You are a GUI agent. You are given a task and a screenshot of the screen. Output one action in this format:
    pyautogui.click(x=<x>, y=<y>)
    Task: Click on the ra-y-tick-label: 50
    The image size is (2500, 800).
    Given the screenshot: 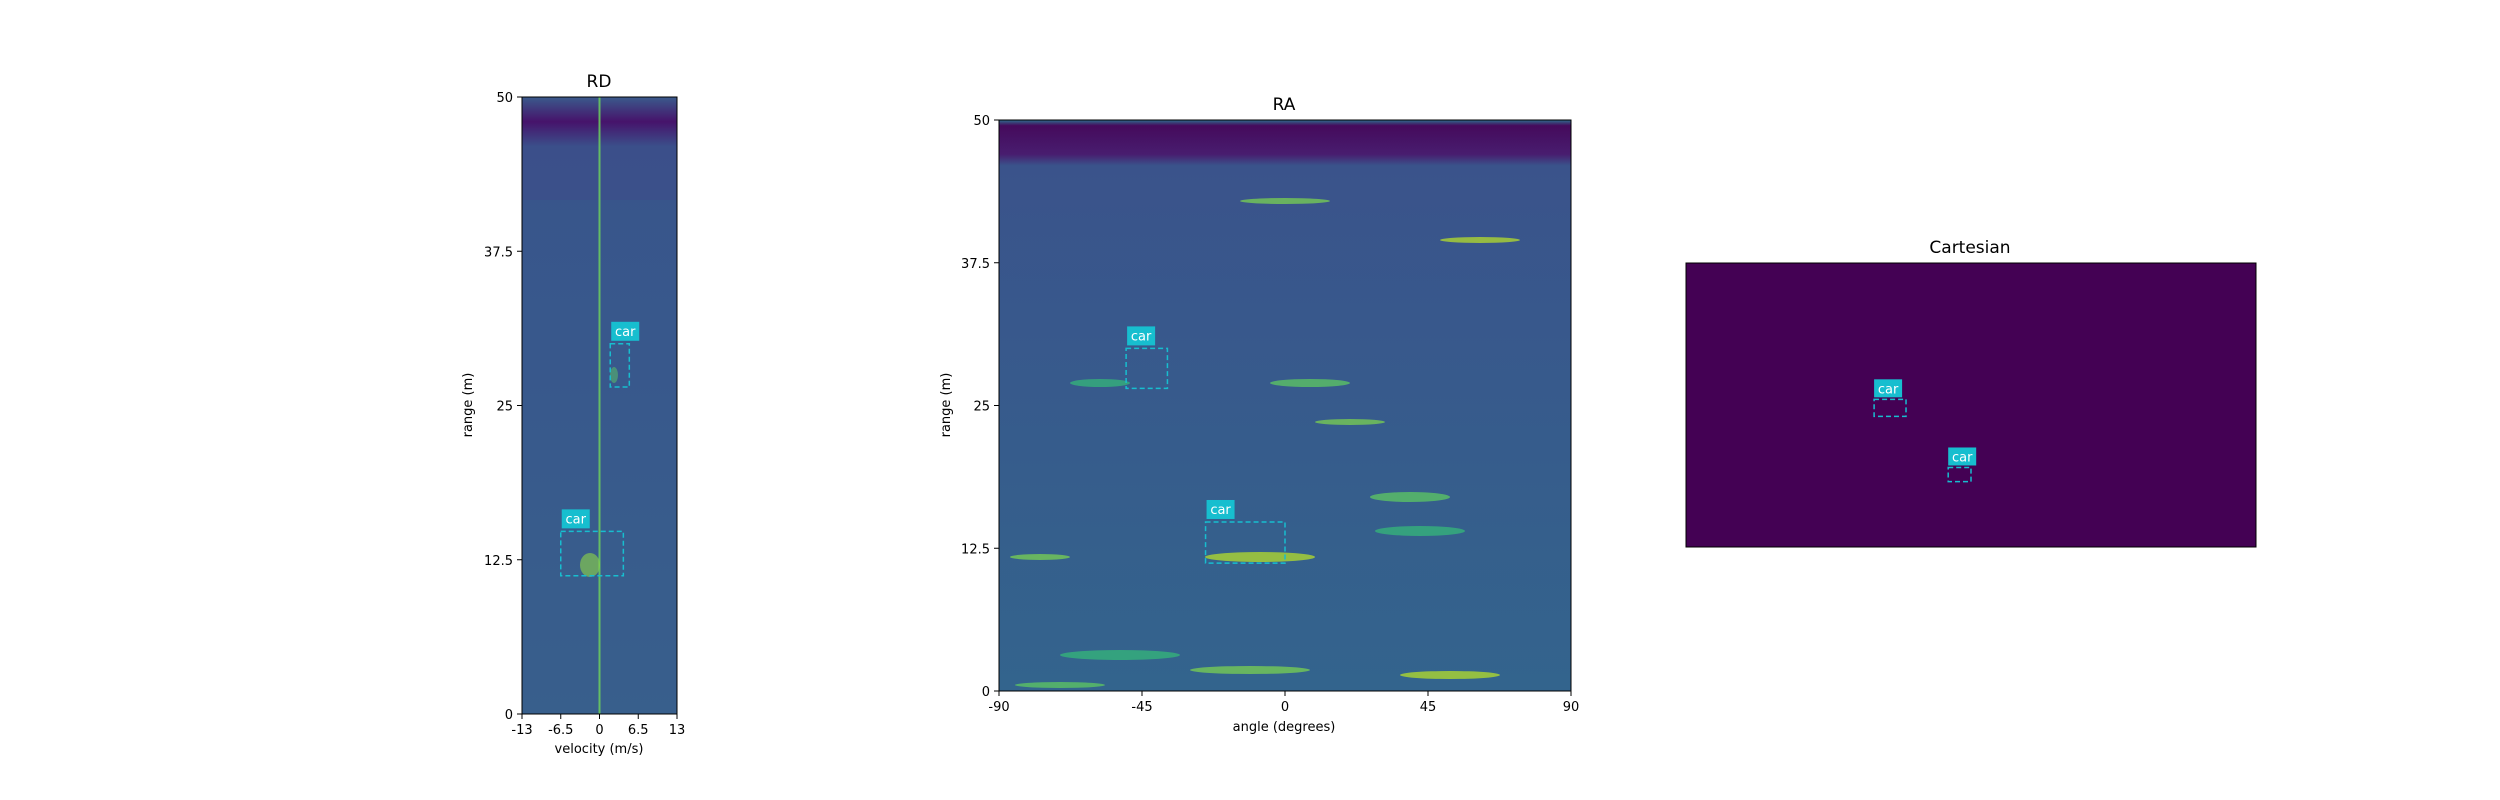 What is the action you would take?
    pyautogui.click(x=981, y=121)
    